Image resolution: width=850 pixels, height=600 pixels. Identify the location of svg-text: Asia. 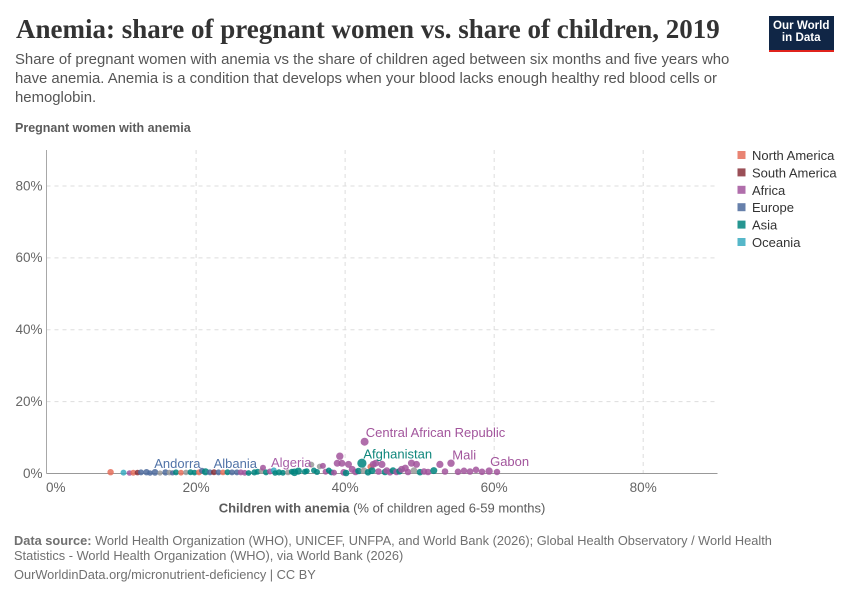
(765, 225).